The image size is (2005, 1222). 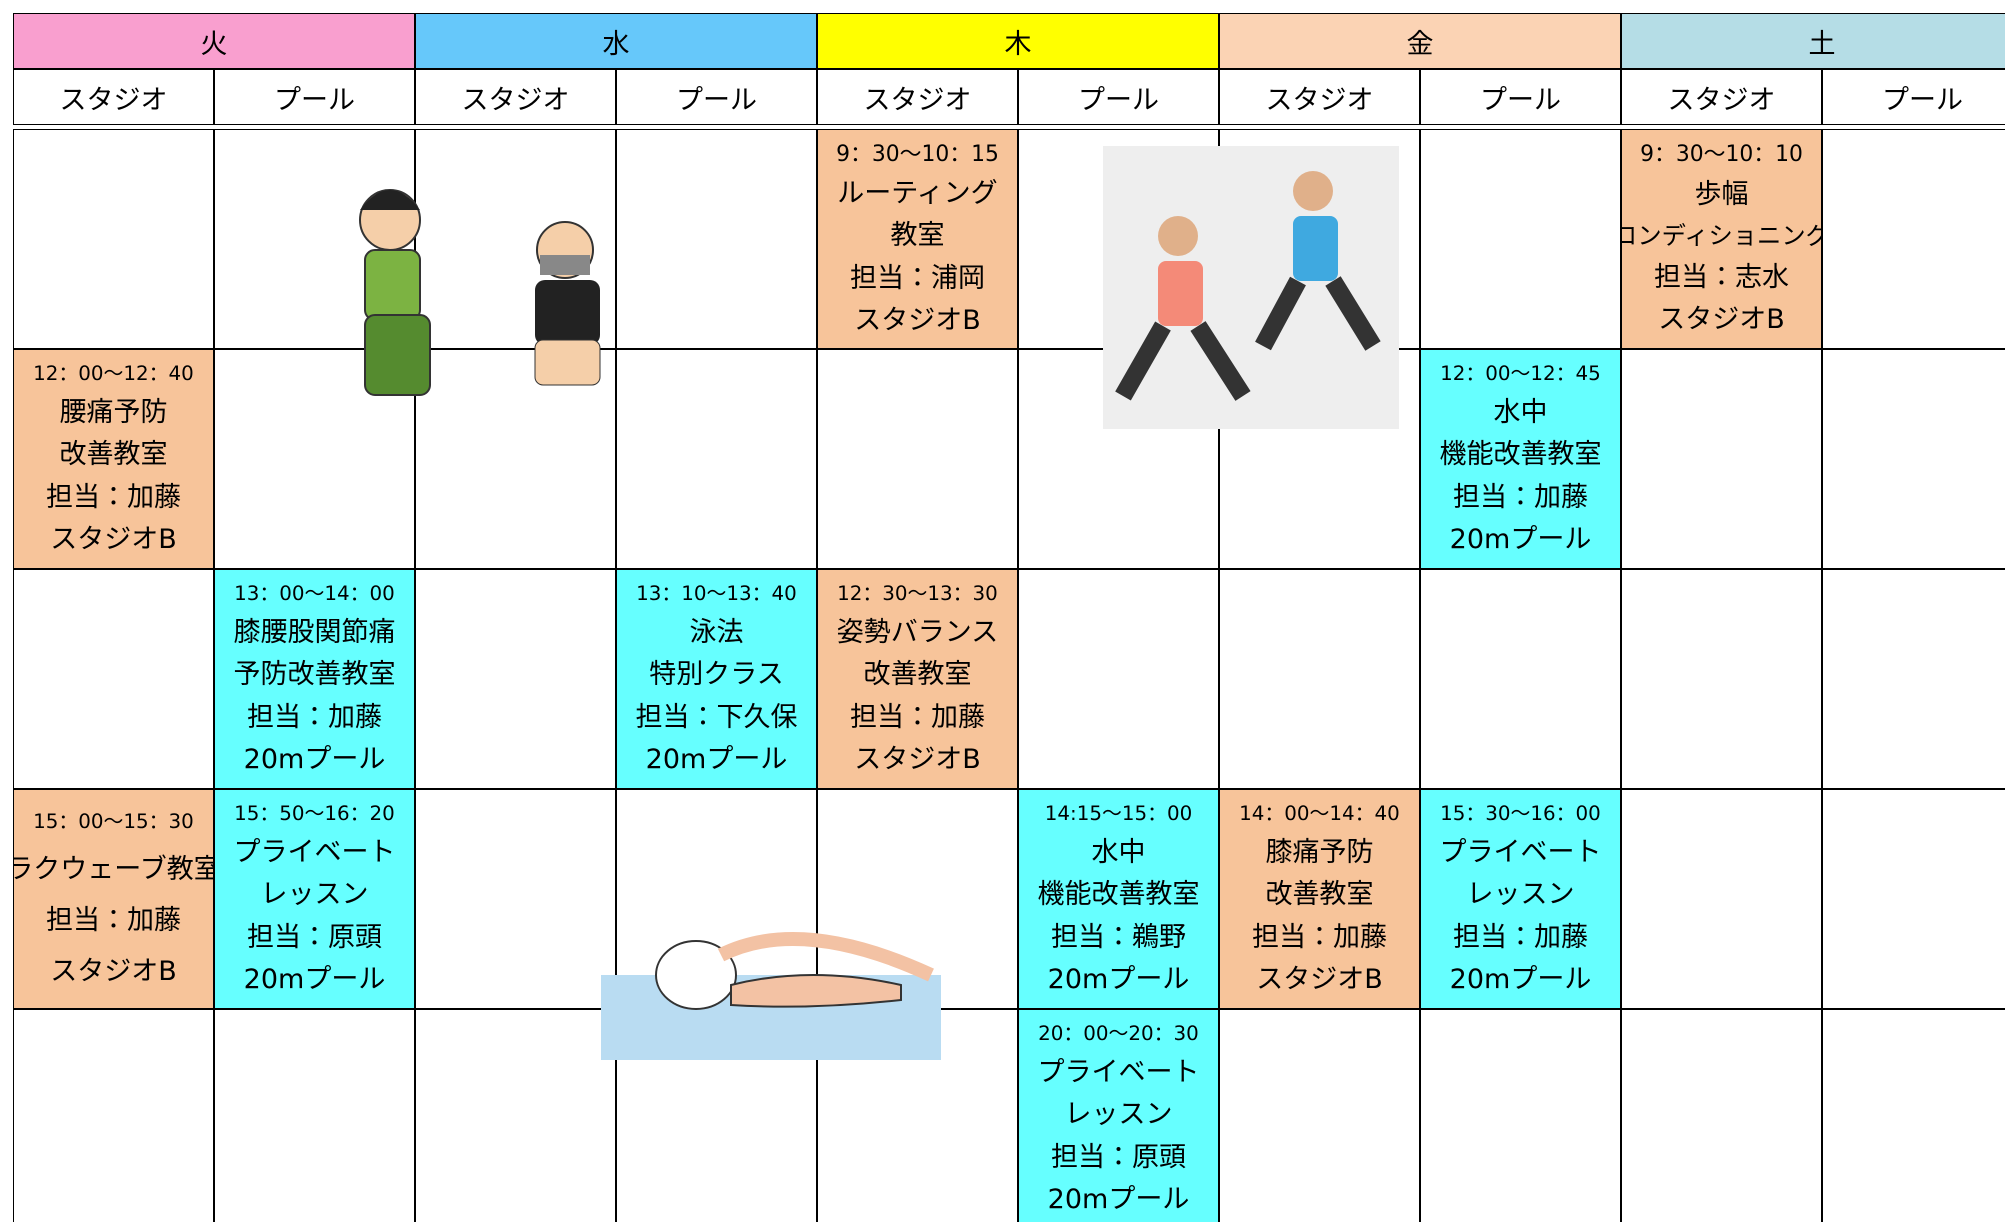 I want to click on class-line: 13：00〜14：00, so click(x=314, y=593).